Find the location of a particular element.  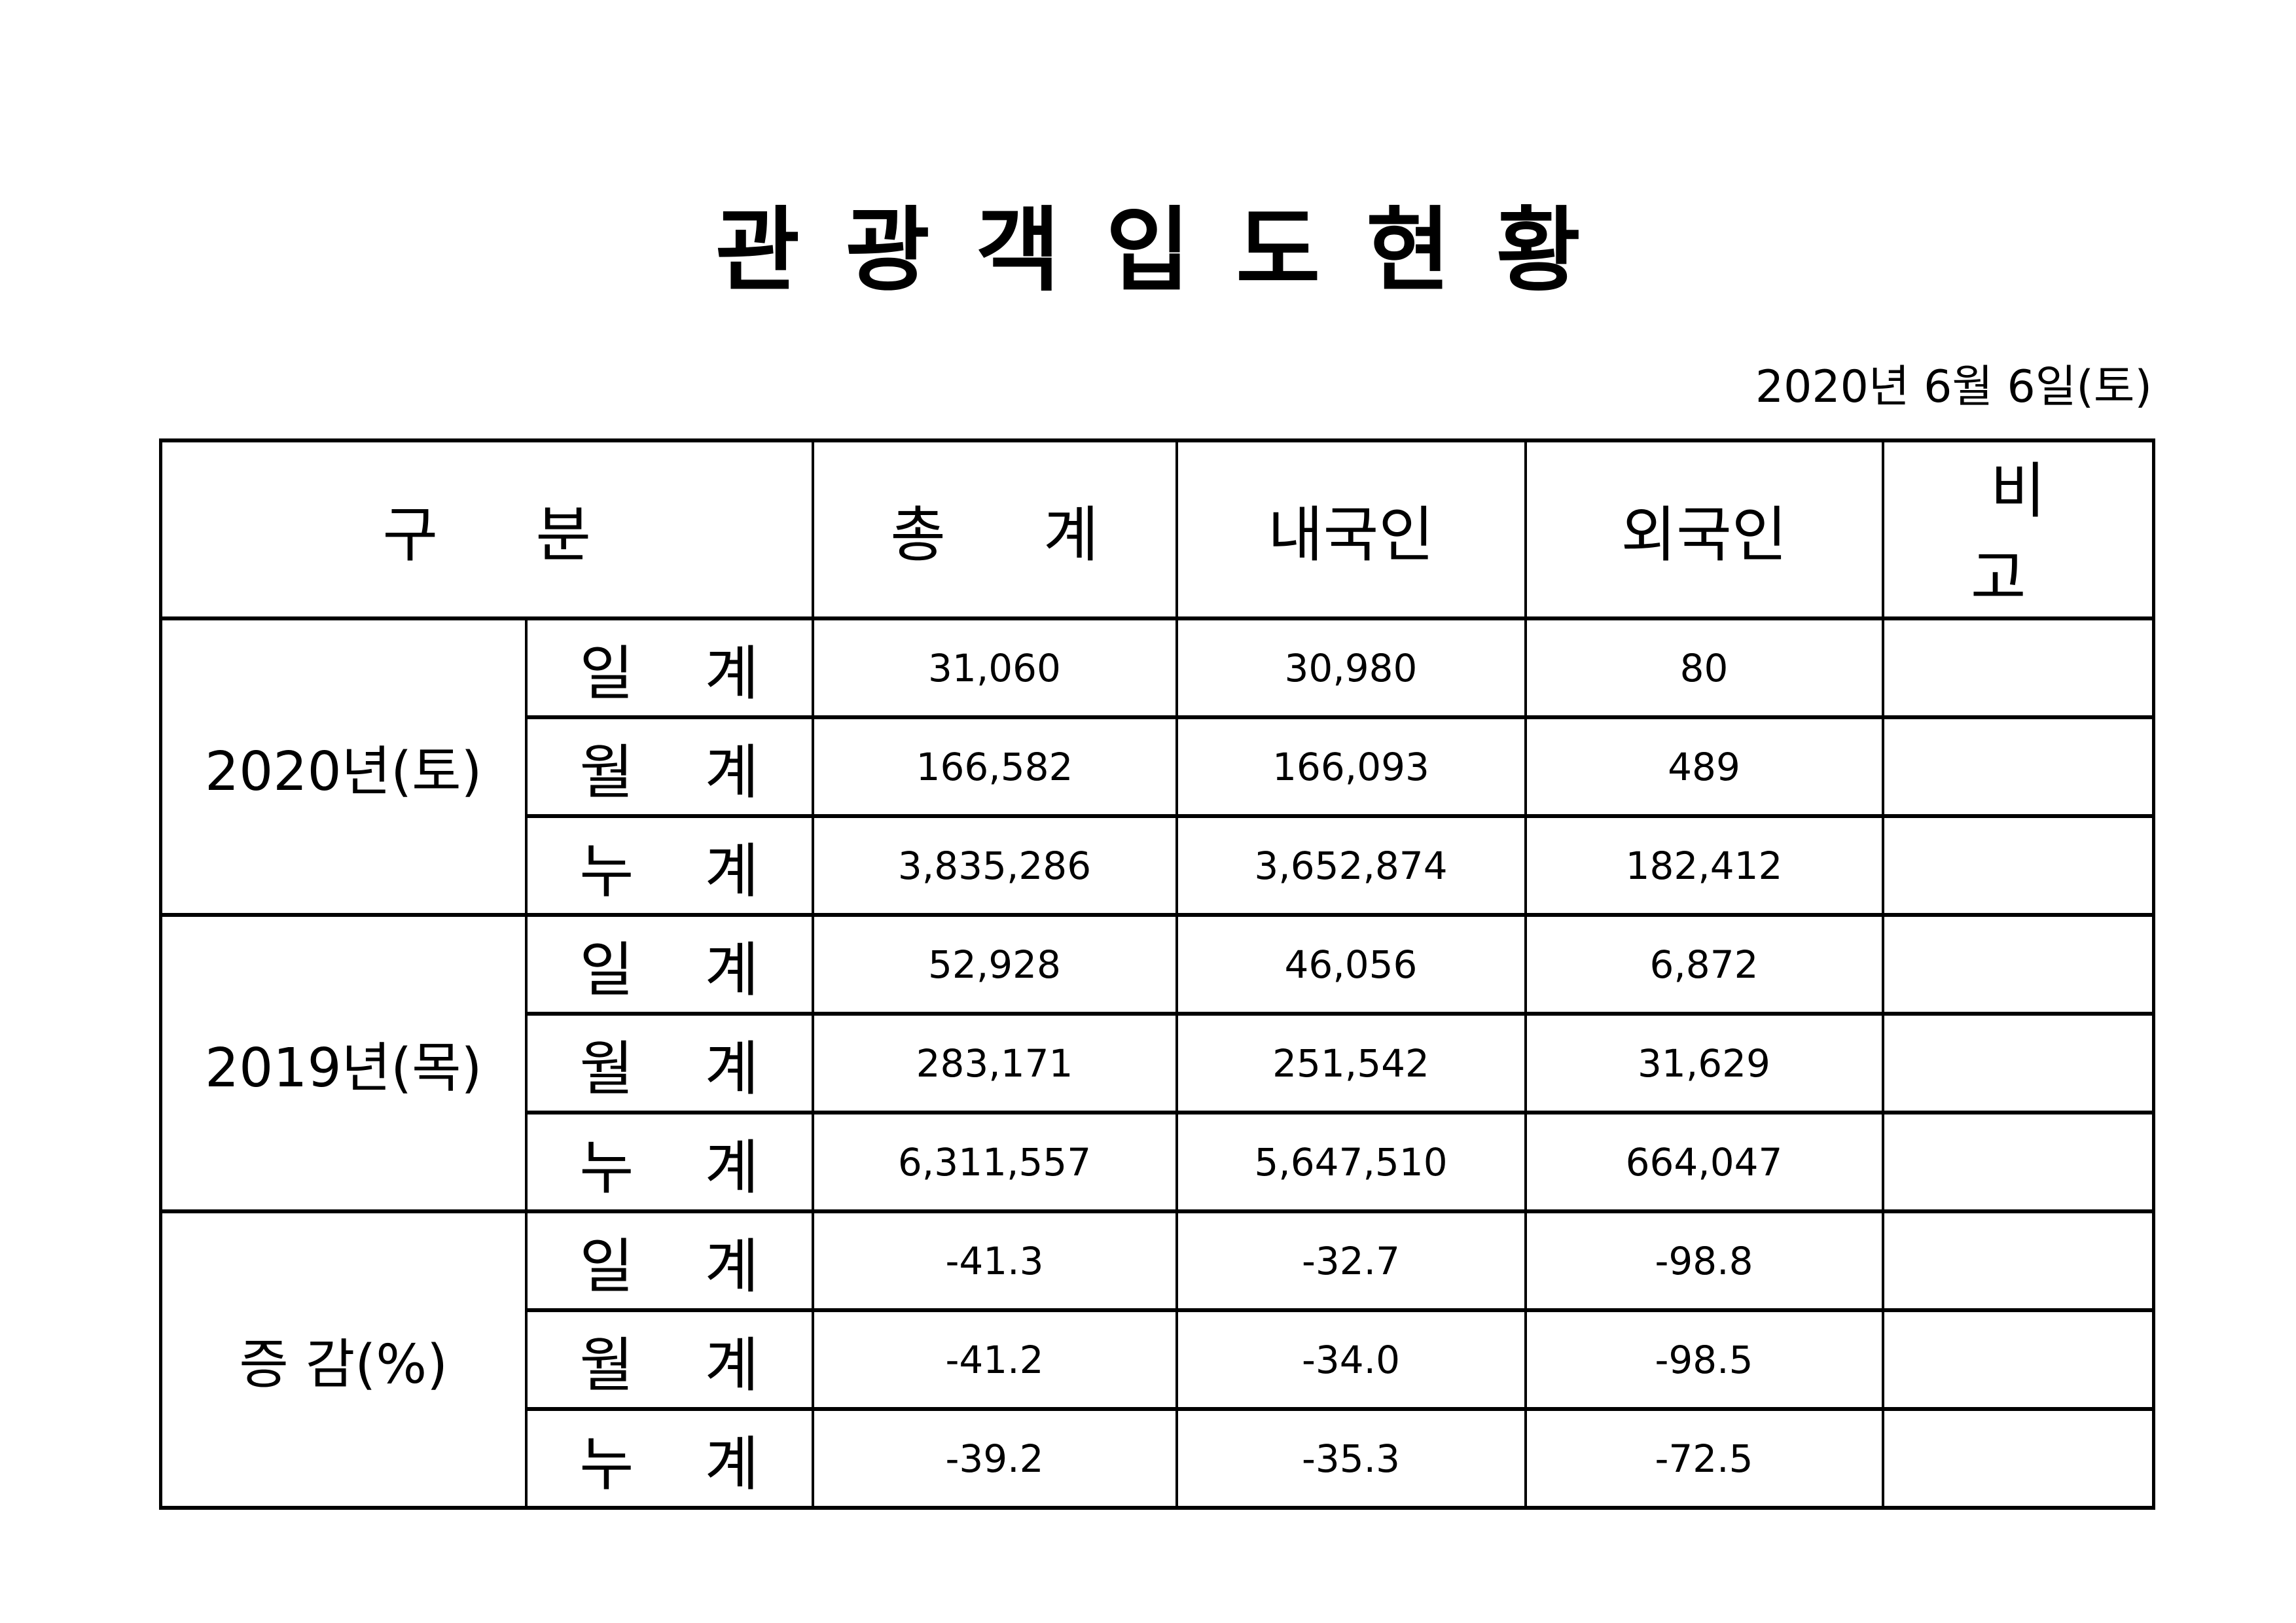

cell-domestic: 3,652,874 is located at coordinates (1351, 865).